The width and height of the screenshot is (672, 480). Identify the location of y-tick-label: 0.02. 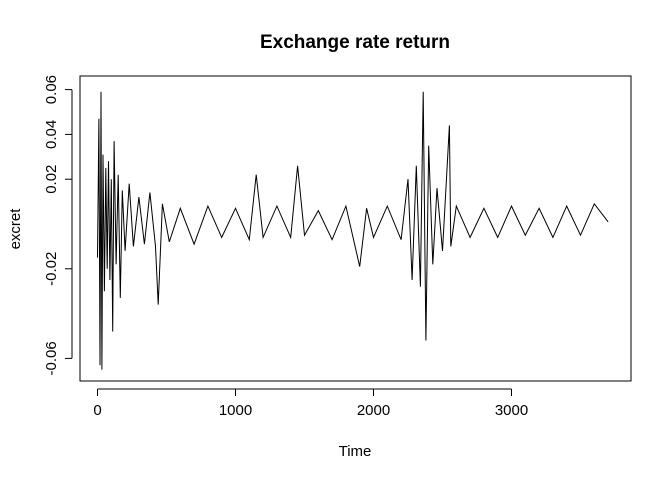
(51, 179).